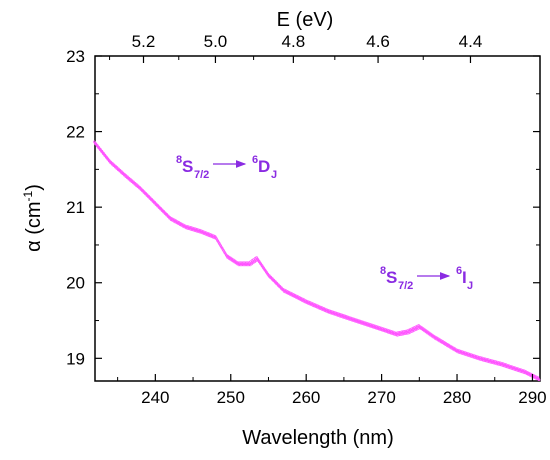 This screenshot has height=460, width=550. What do you see at coordinates (471, 41) in the screenshot?
I see `top-tick-label: 4.4` at bounding box center [471, 41].